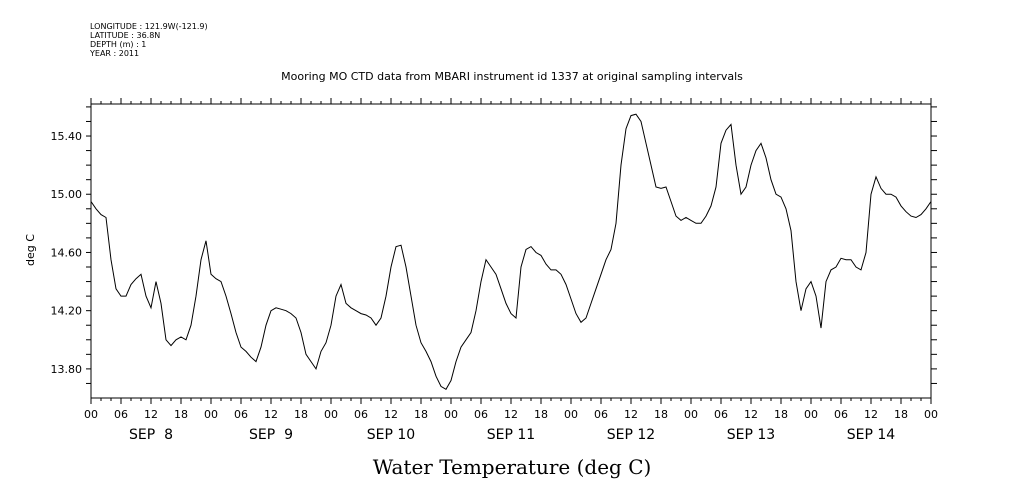  I want to click on y-tick-label: 15.40, so click(67, 136).